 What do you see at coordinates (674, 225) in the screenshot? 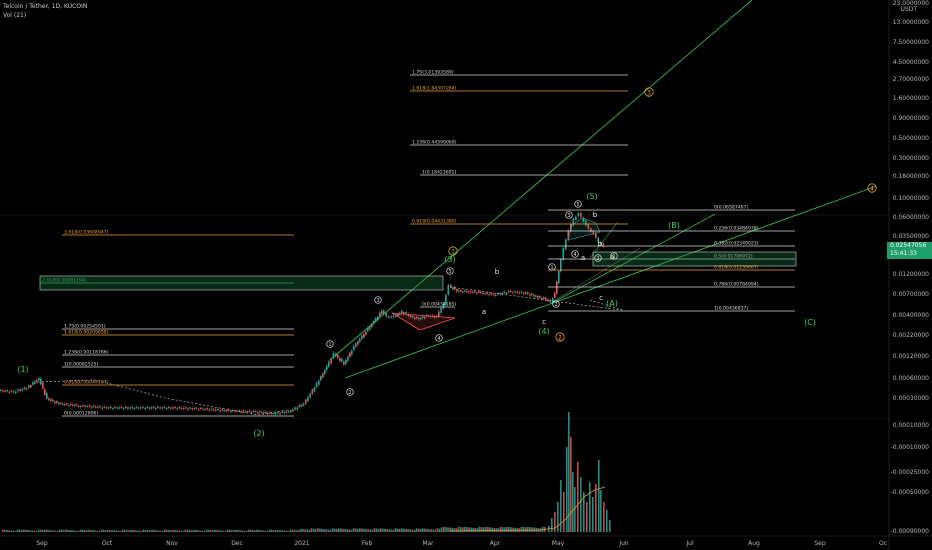
I see `wave-label-green: (B)` at bounding box center [674, 225].